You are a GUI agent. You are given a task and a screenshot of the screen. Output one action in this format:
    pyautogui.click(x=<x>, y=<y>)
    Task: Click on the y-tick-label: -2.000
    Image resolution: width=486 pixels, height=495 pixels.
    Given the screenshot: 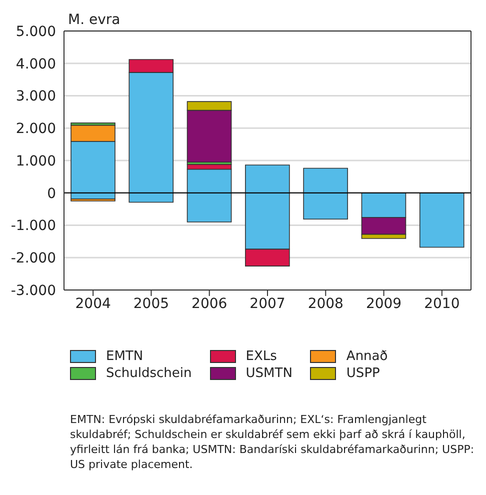 What is the action you would take?
    pyautogui.click(x=33, y=258)
    